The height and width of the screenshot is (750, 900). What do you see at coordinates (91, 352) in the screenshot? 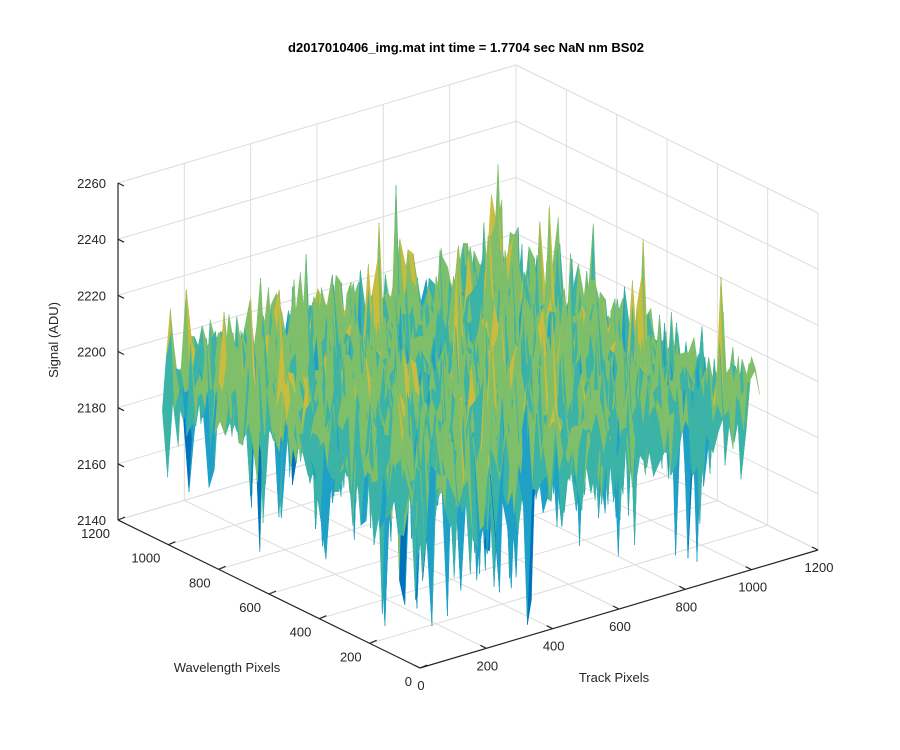
I see `z-tick-label: 2200` at bounding box center [91, 352].